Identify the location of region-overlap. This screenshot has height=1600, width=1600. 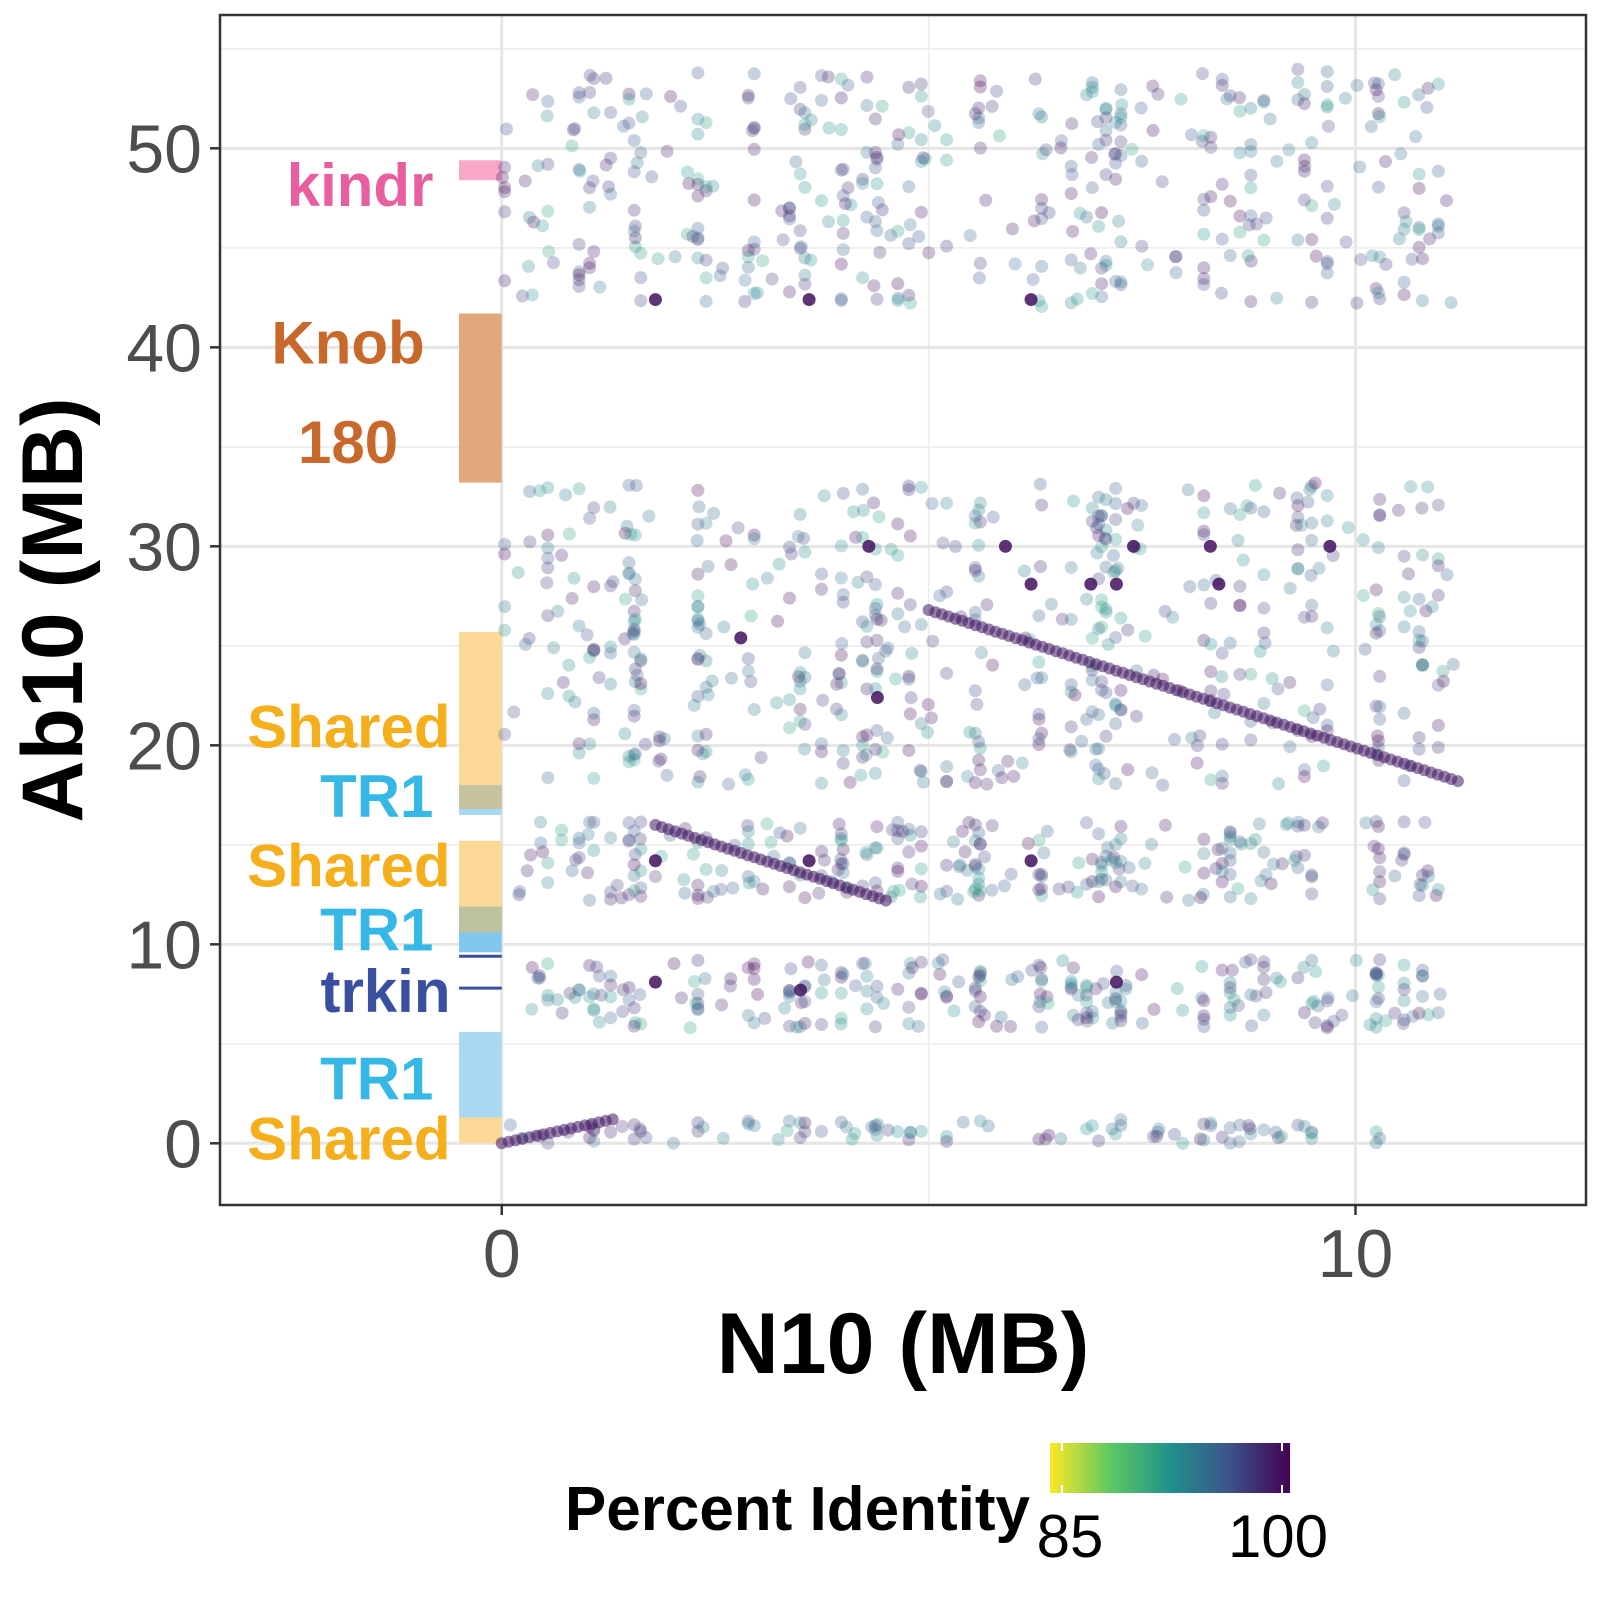
(480, 919).